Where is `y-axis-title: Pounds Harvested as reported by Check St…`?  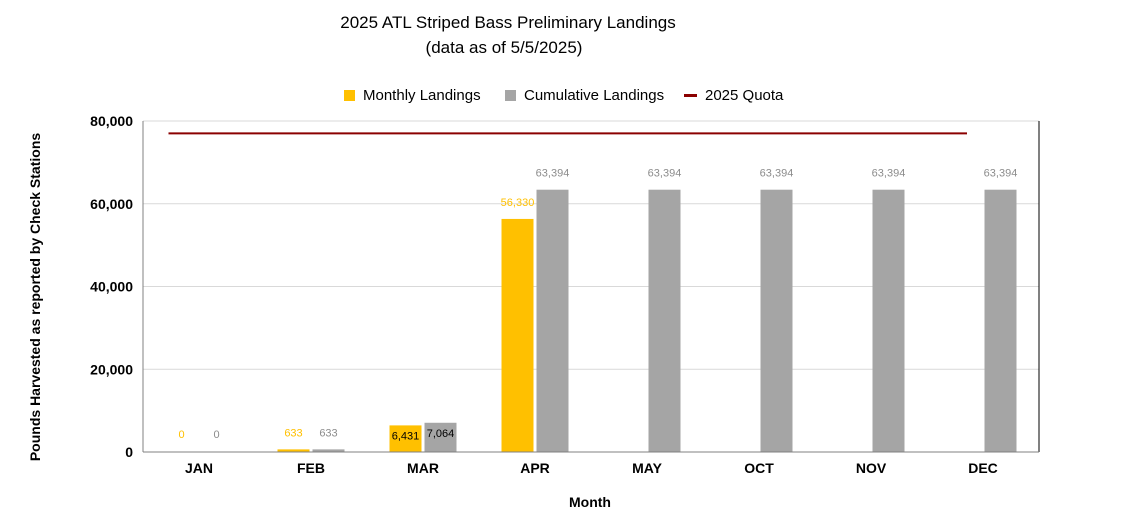 y-axis-title: Pounds Harvested as reported by Check St… is located at coordinates (35, 297).